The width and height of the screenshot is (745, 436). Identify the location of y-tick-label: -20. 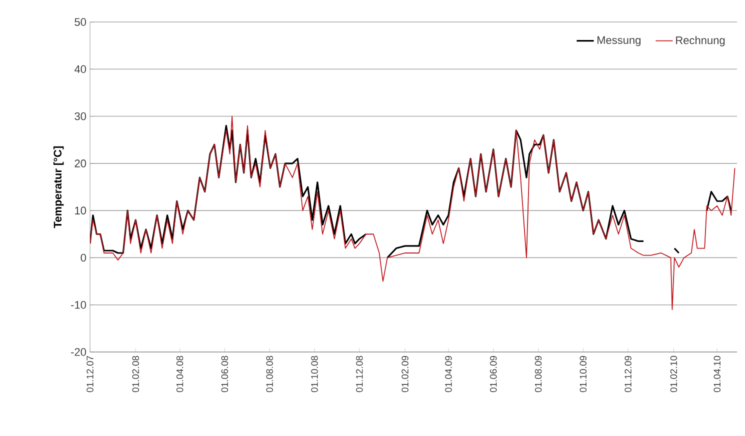
(78, 352).